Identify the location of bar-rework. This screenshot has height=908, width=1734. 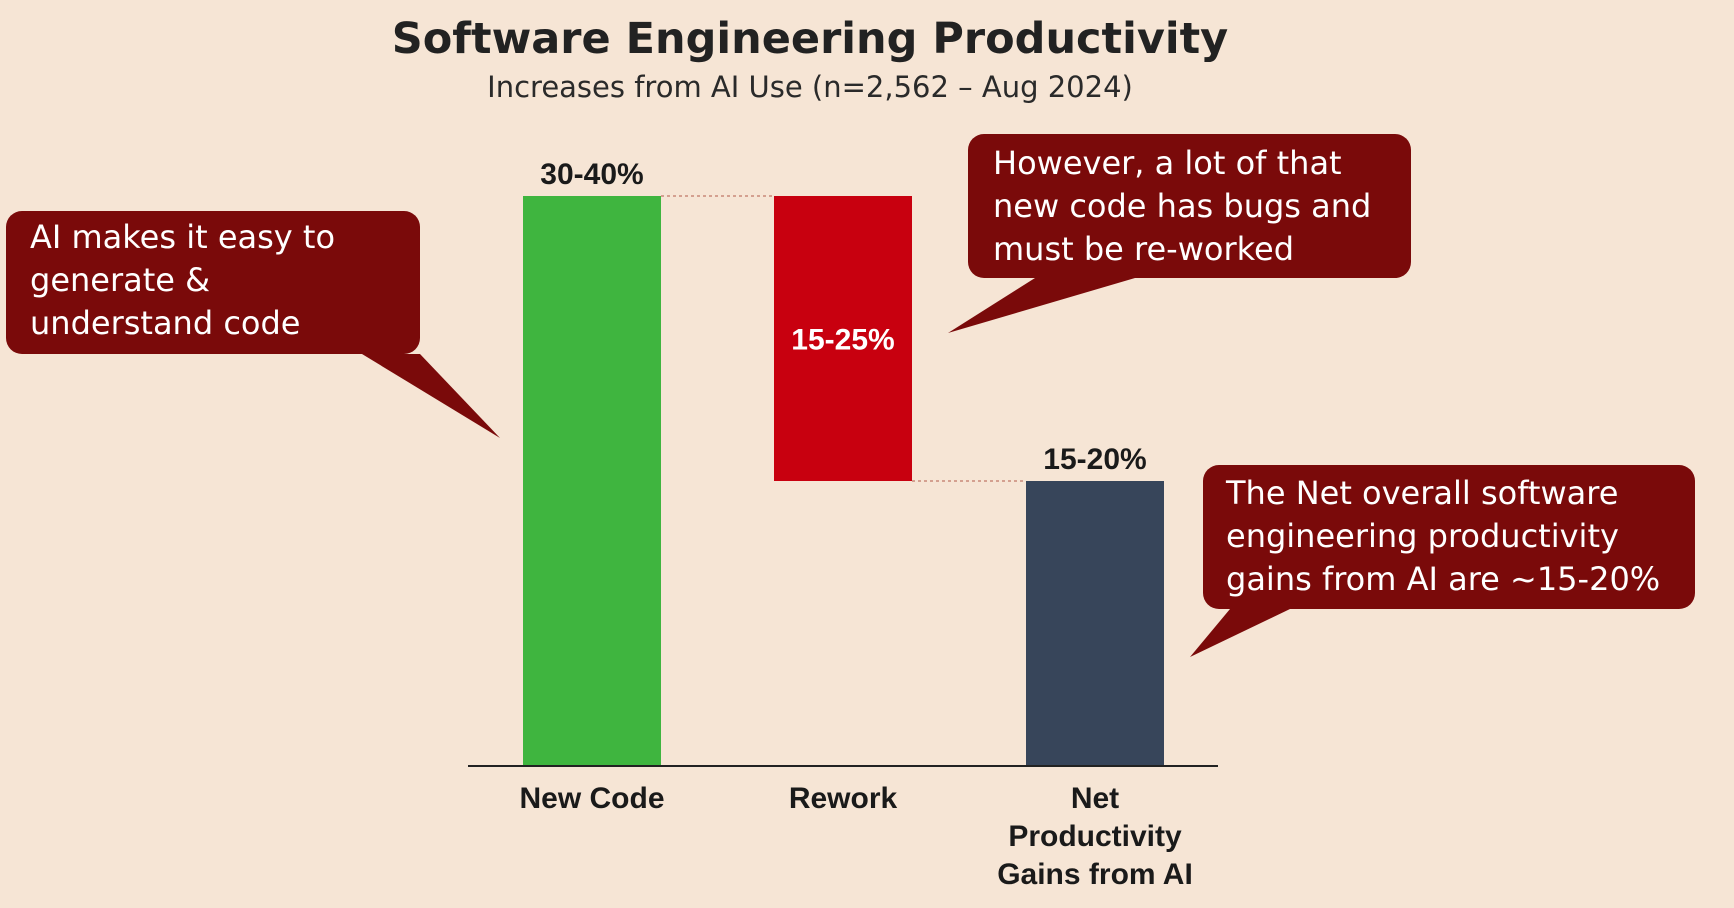
(843, 338).